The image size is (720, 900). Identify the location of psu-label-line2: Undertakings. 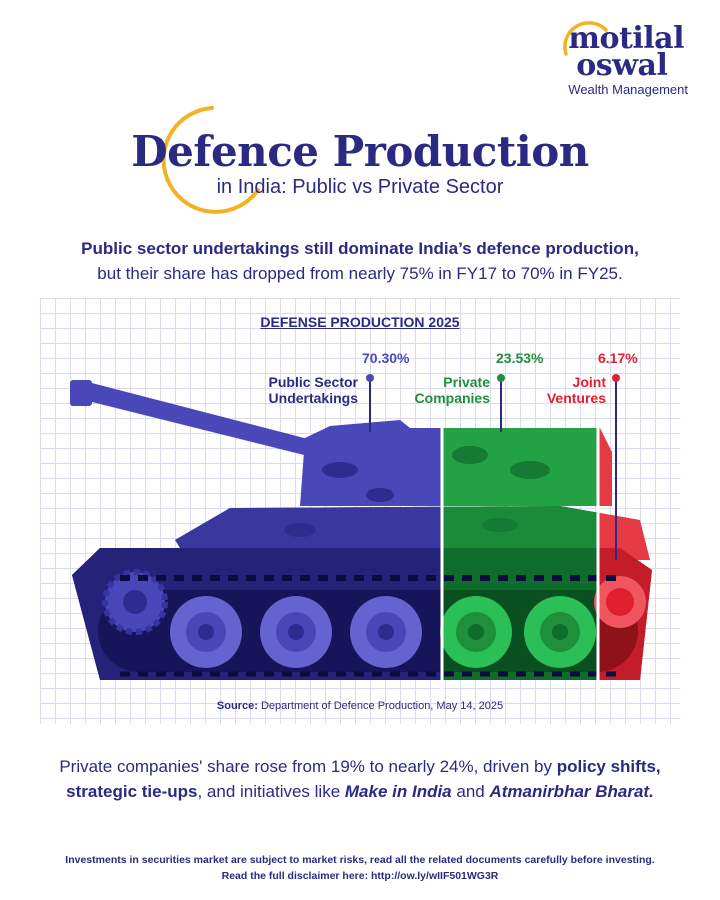
(313, 398).